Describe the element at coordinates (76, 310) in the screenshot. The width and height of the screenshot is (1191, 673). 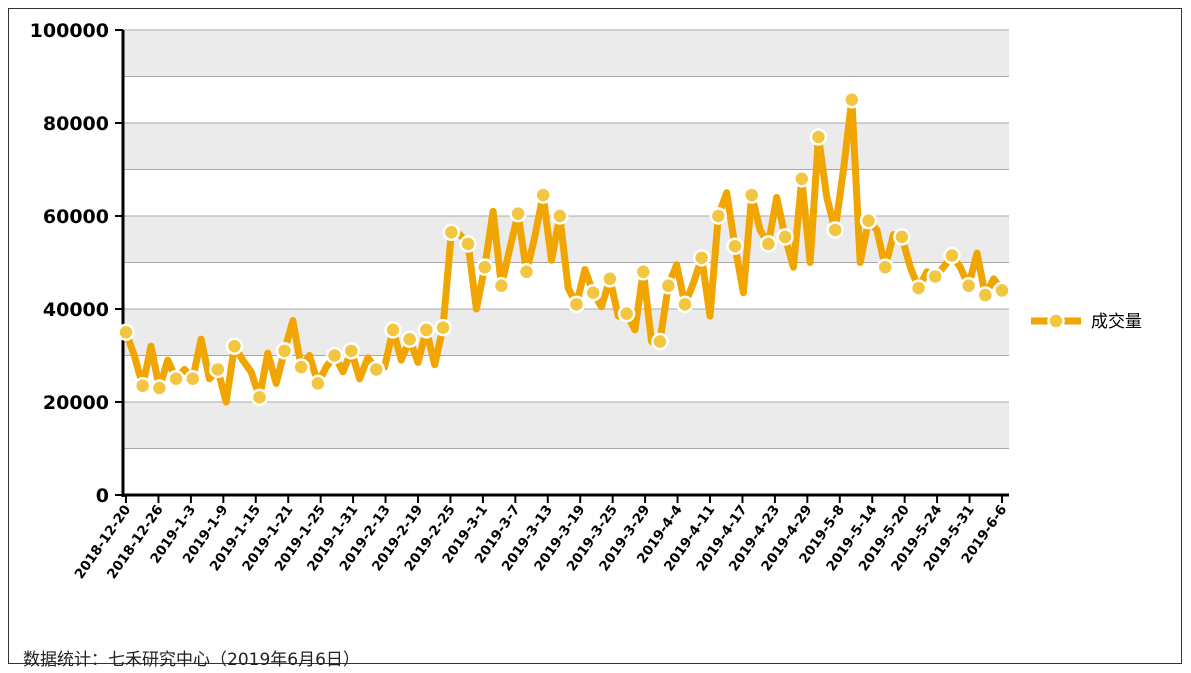
I see `y-tick-label: 40000` at that location.